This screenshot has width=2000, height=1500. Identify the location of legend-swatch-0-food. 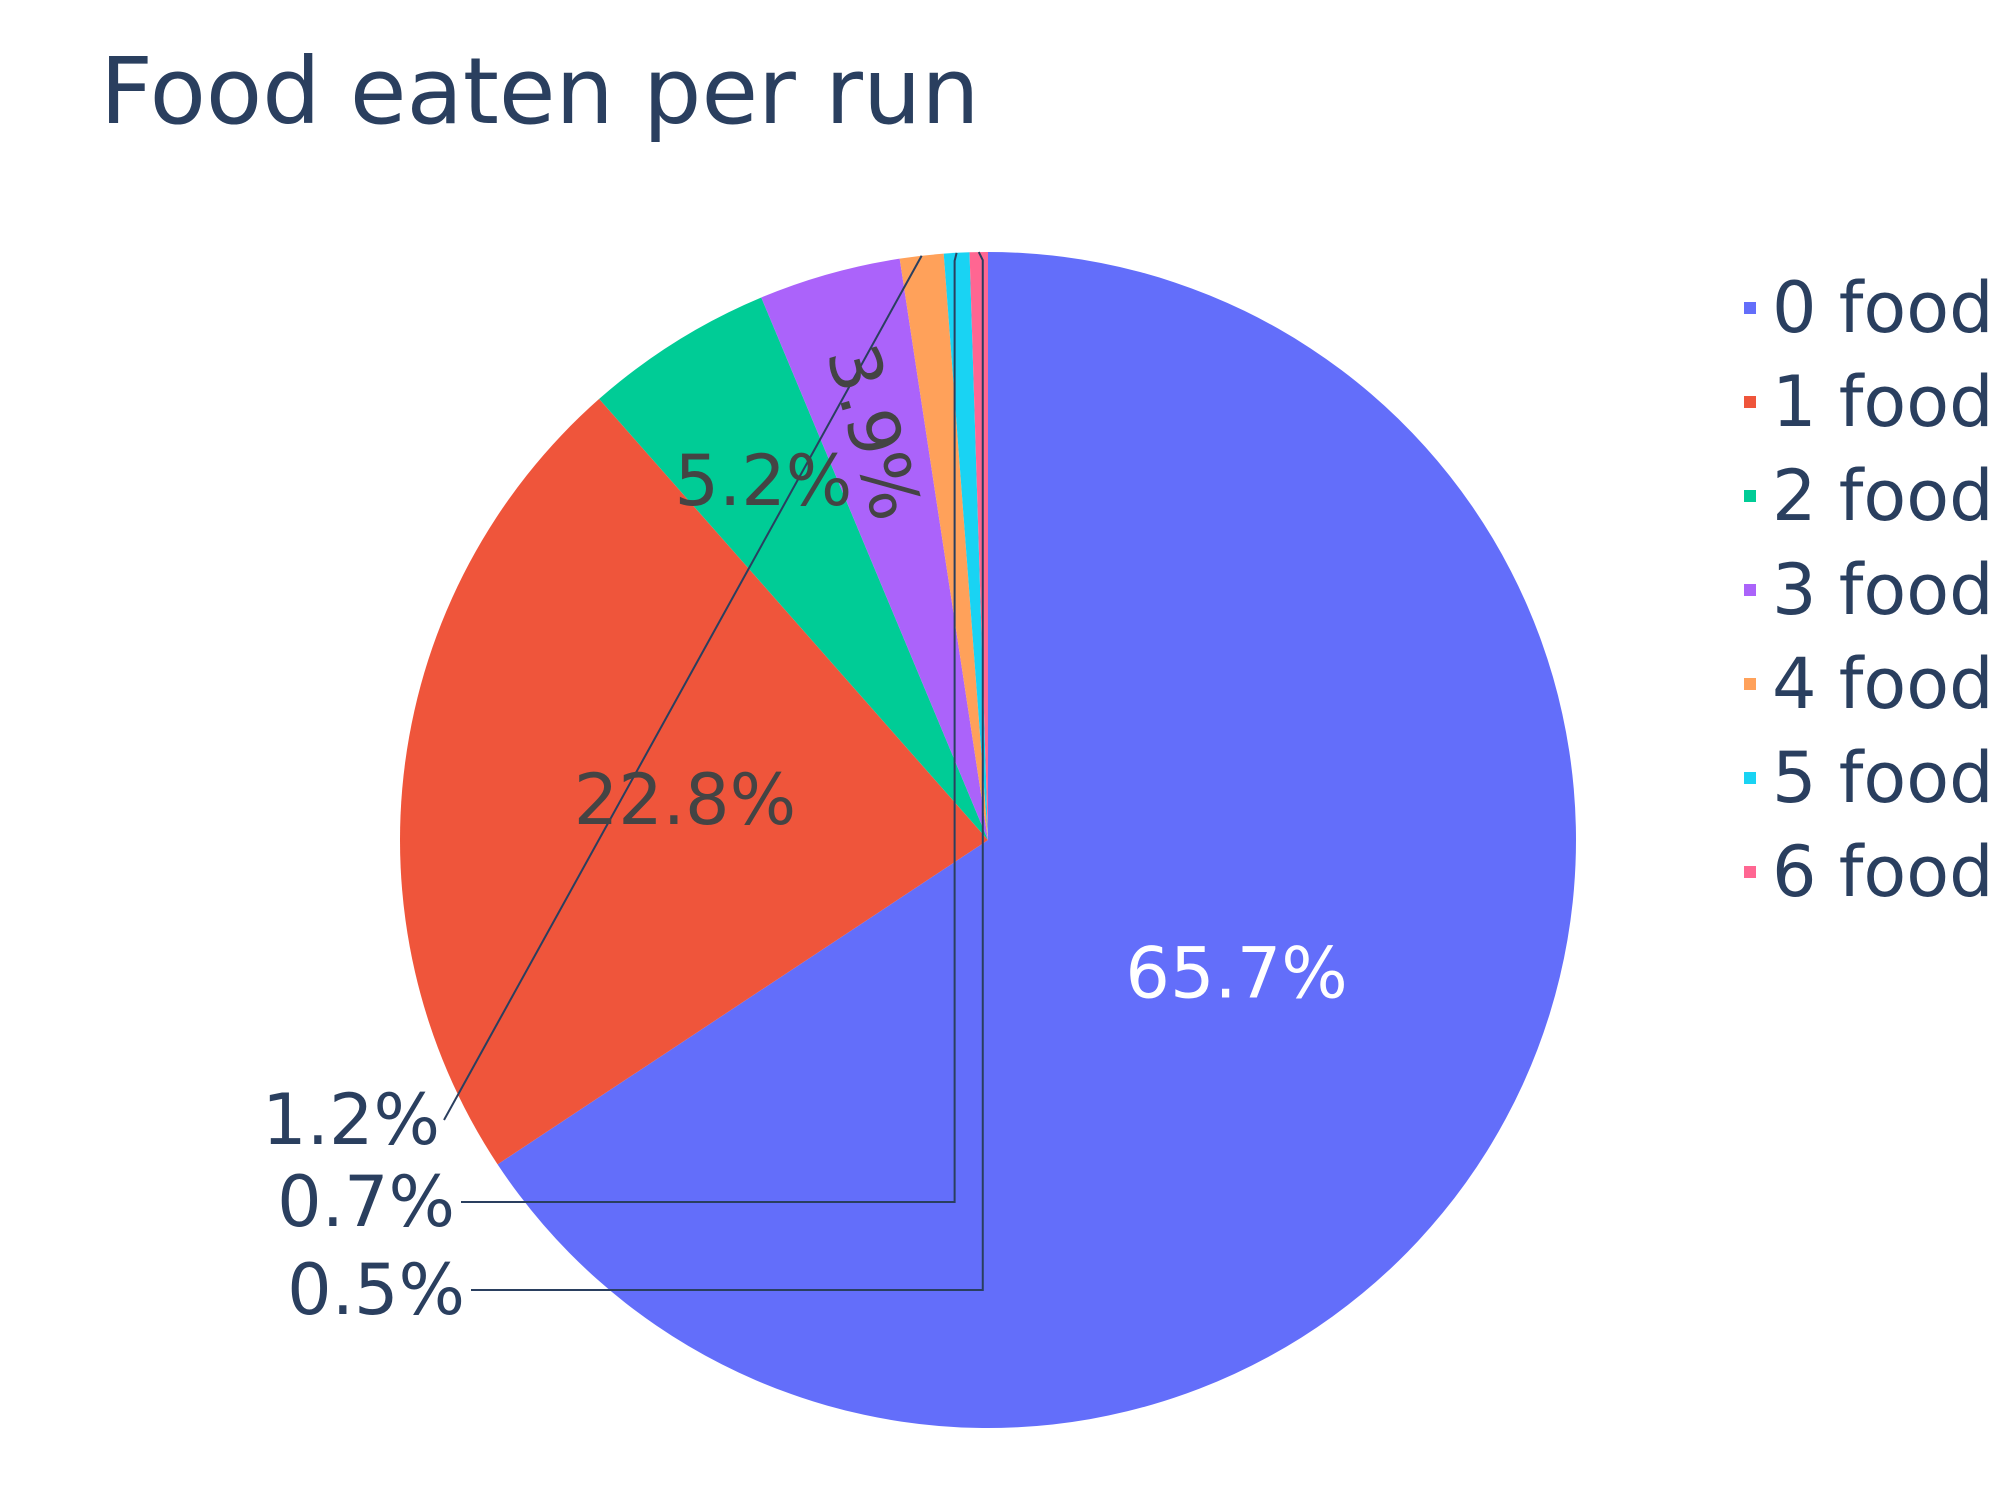
(1750, 308).